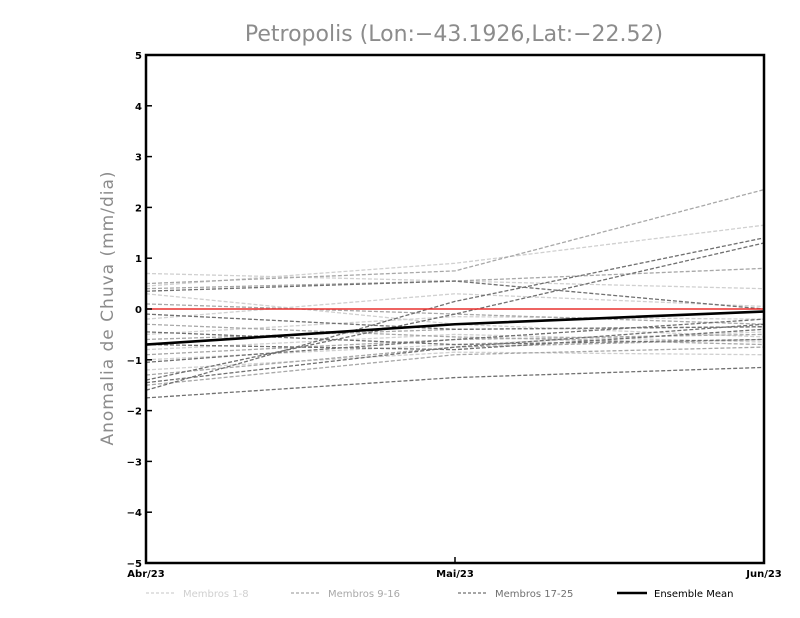 The height and width of the screenshot is (618, 800). What do you see at coordinates (534, 594) in the screenshot?
I see `legend-label-3: Membros 17-25` at bounding box center [534, 594].